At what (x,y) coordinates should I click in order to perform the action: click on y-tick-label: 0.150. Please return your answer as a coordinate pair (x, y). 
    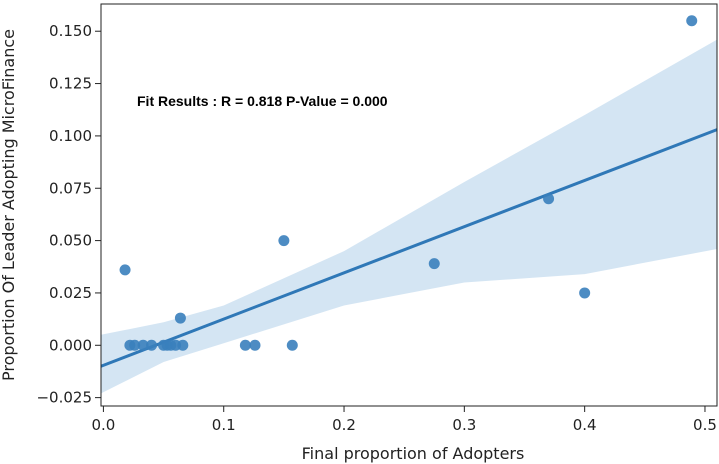
    Looking at the image, I should click on (70, 31).